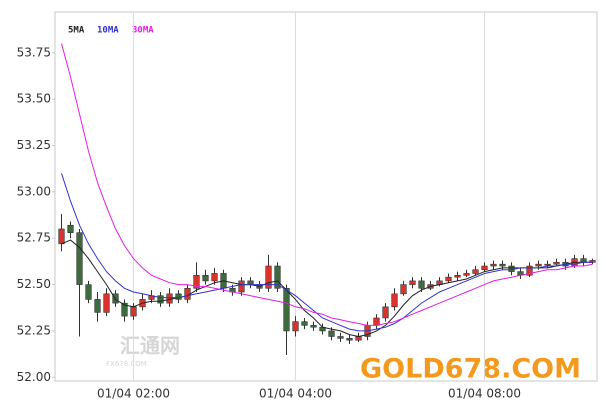 The height and width of the screenshot is (405, 606). Describe the element at coordinates (76, 31) in the screenshot. I see `legend-entry: 5MA` at that location.